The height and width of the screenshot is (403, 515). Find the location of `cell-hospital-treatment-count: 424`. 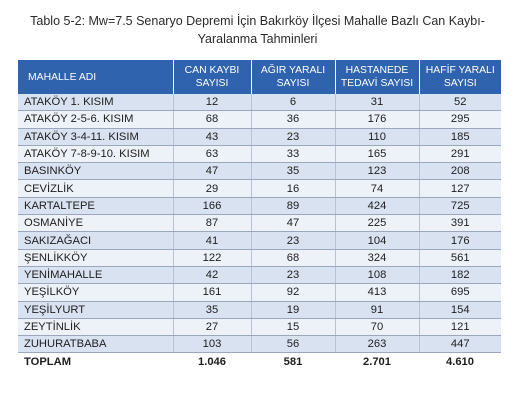

cell-hospital-treatment-count: 424 is located at coordinates (376, 206).